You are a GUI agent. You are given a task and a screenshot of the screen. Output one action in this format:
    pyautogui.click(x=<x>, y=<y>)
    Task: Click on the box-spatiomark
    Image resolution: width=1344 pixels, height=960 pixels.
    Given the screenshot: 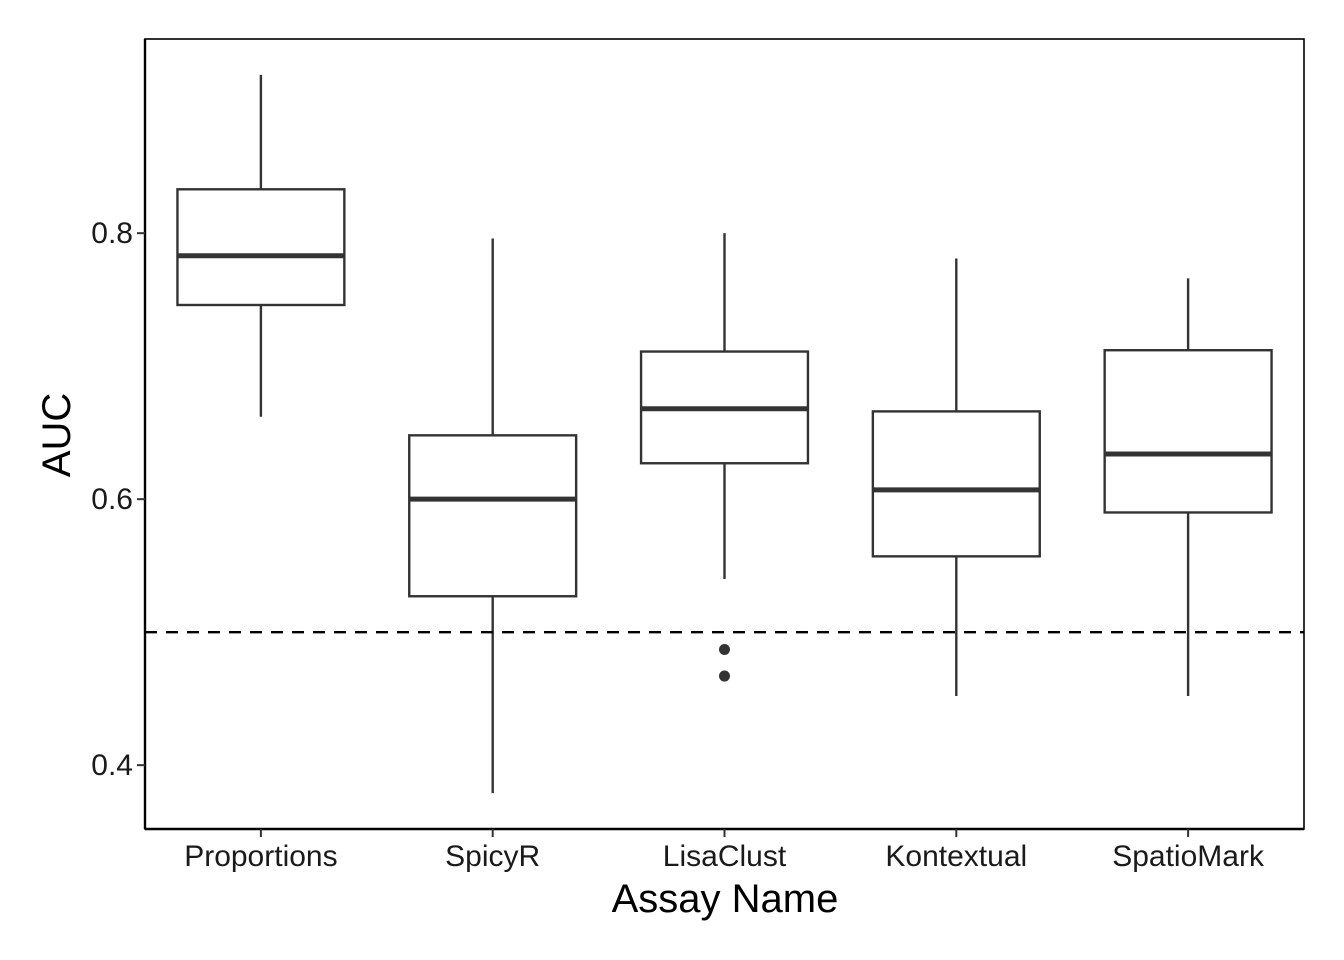 What is the action you would take?
    pyautogui.click(x=1188, y=487)
    